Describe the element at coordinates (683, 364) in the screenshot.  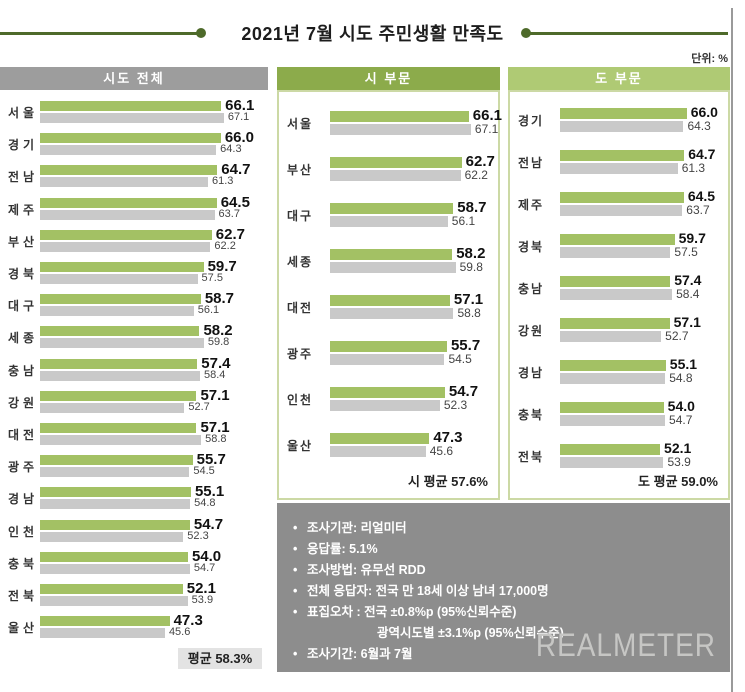
I see `current-value: 55.1` at that location.